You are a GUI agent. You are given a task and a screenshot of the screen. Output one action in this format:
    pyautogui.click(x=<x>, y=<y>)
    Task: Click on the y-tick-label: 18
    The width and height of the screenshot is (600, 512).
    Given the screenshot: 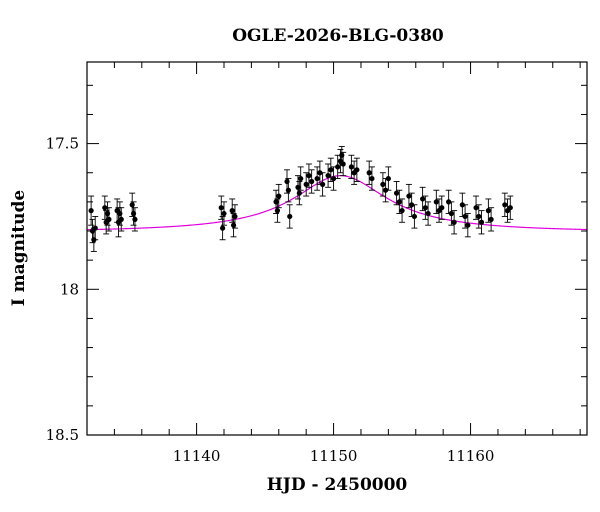 What is the action you would take?
    pyautogui.click(x=69, y=289)
    